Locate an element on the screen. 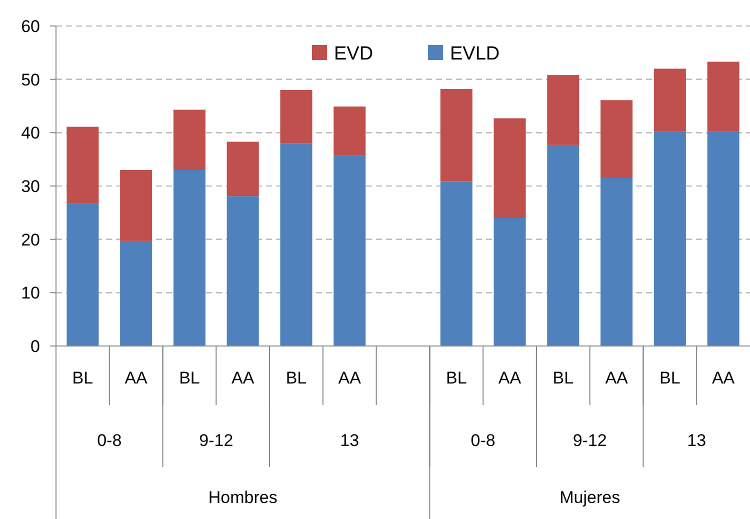  y-tick-label: 30 is located at coordinates (30, 186).